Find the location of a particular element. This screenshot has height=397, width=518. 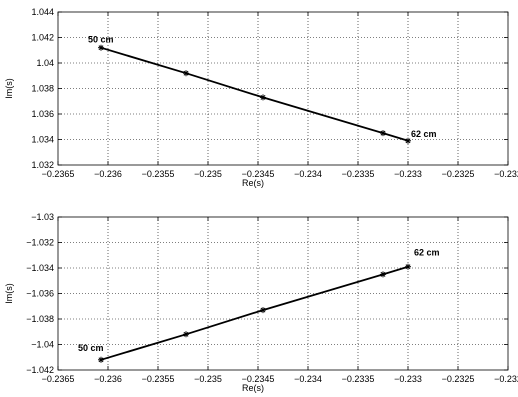

y-tick-label: −1.042 is located at coordinates (40, 370).